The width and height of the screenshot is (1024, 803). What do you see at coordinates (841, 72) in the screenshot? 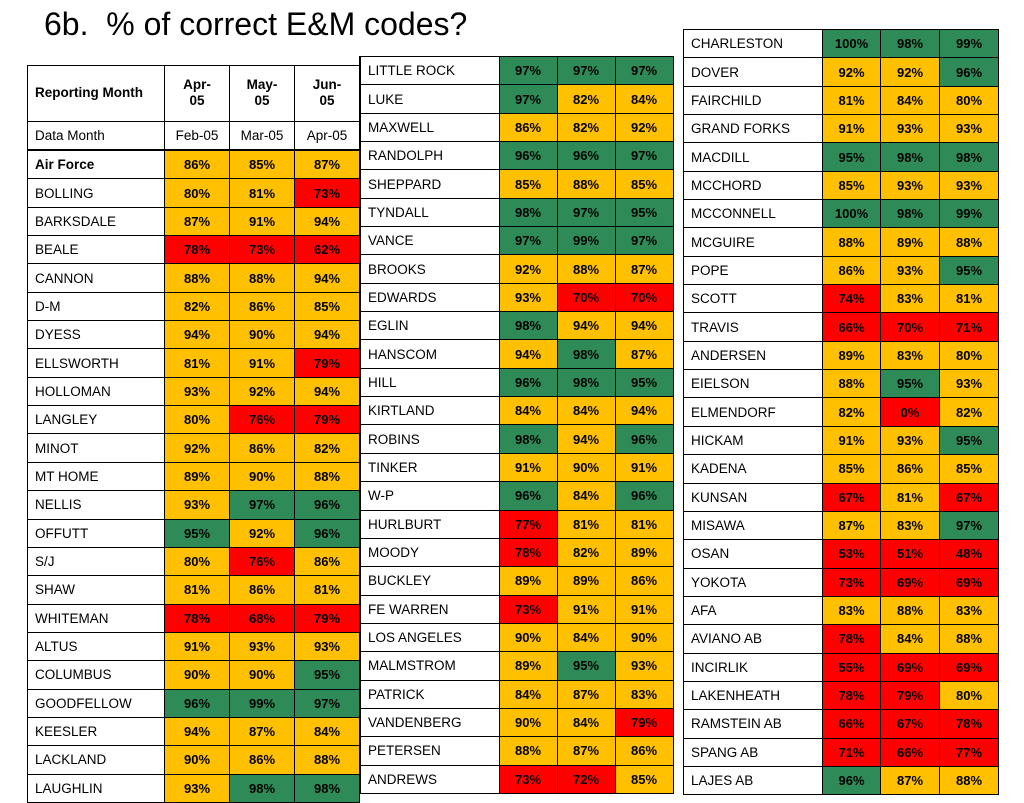
I see `table-row: DOVER 92% 92% 96%` at bounding box center [841, 72].